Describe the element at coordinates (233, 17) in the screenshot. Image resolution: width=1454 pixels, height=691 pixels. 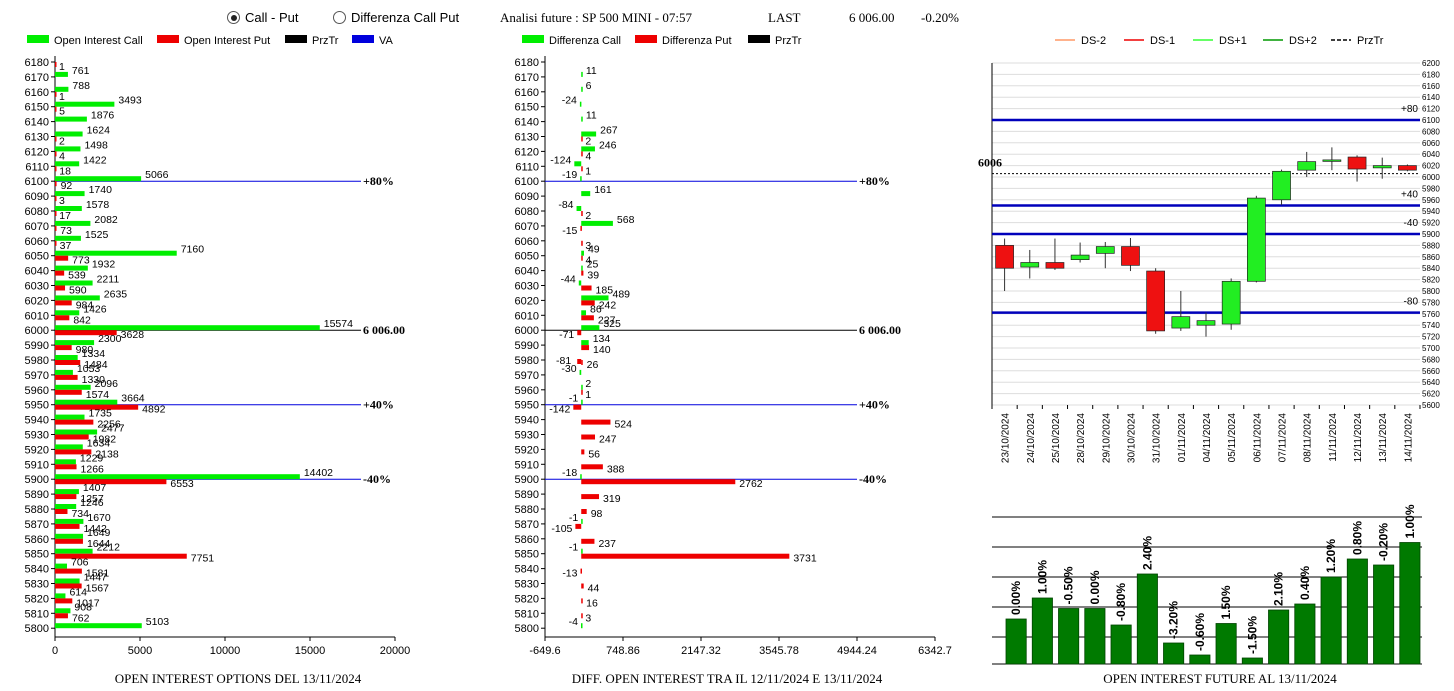
I see `radio-selected-icon` at that location.